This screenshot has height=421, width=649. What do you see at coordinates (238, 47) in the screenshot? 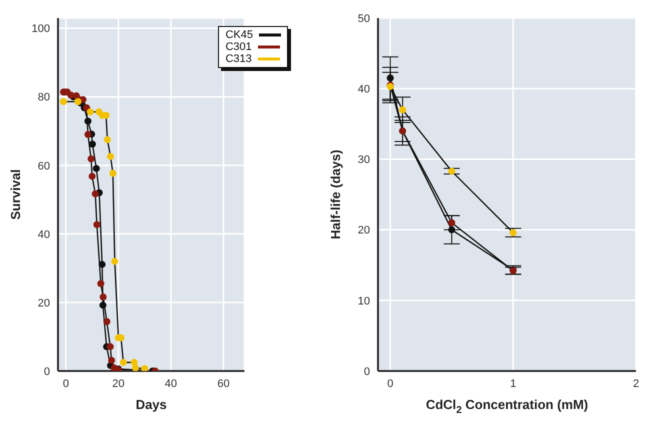
I see `legend-label: C301` at bounding box center [238, 47].